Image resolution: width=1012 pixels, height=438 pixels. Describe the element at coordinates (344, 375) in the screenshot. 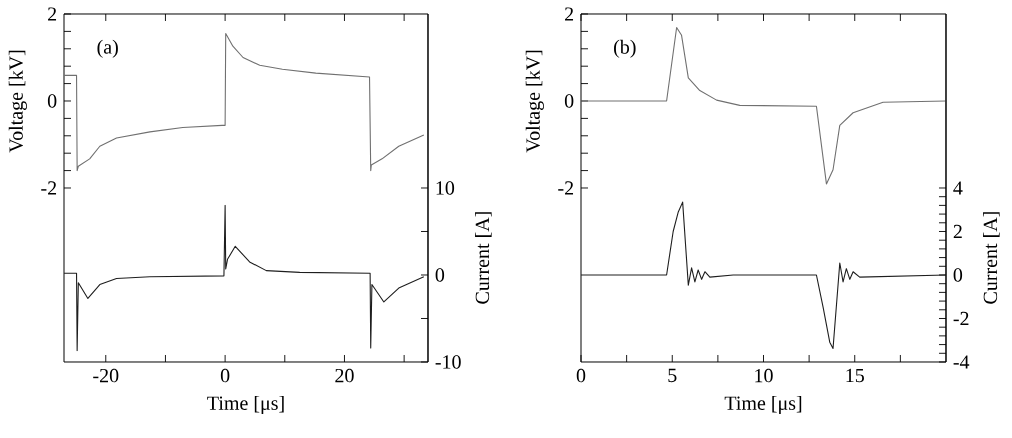

I see `x-tick-label: 20` at that location.